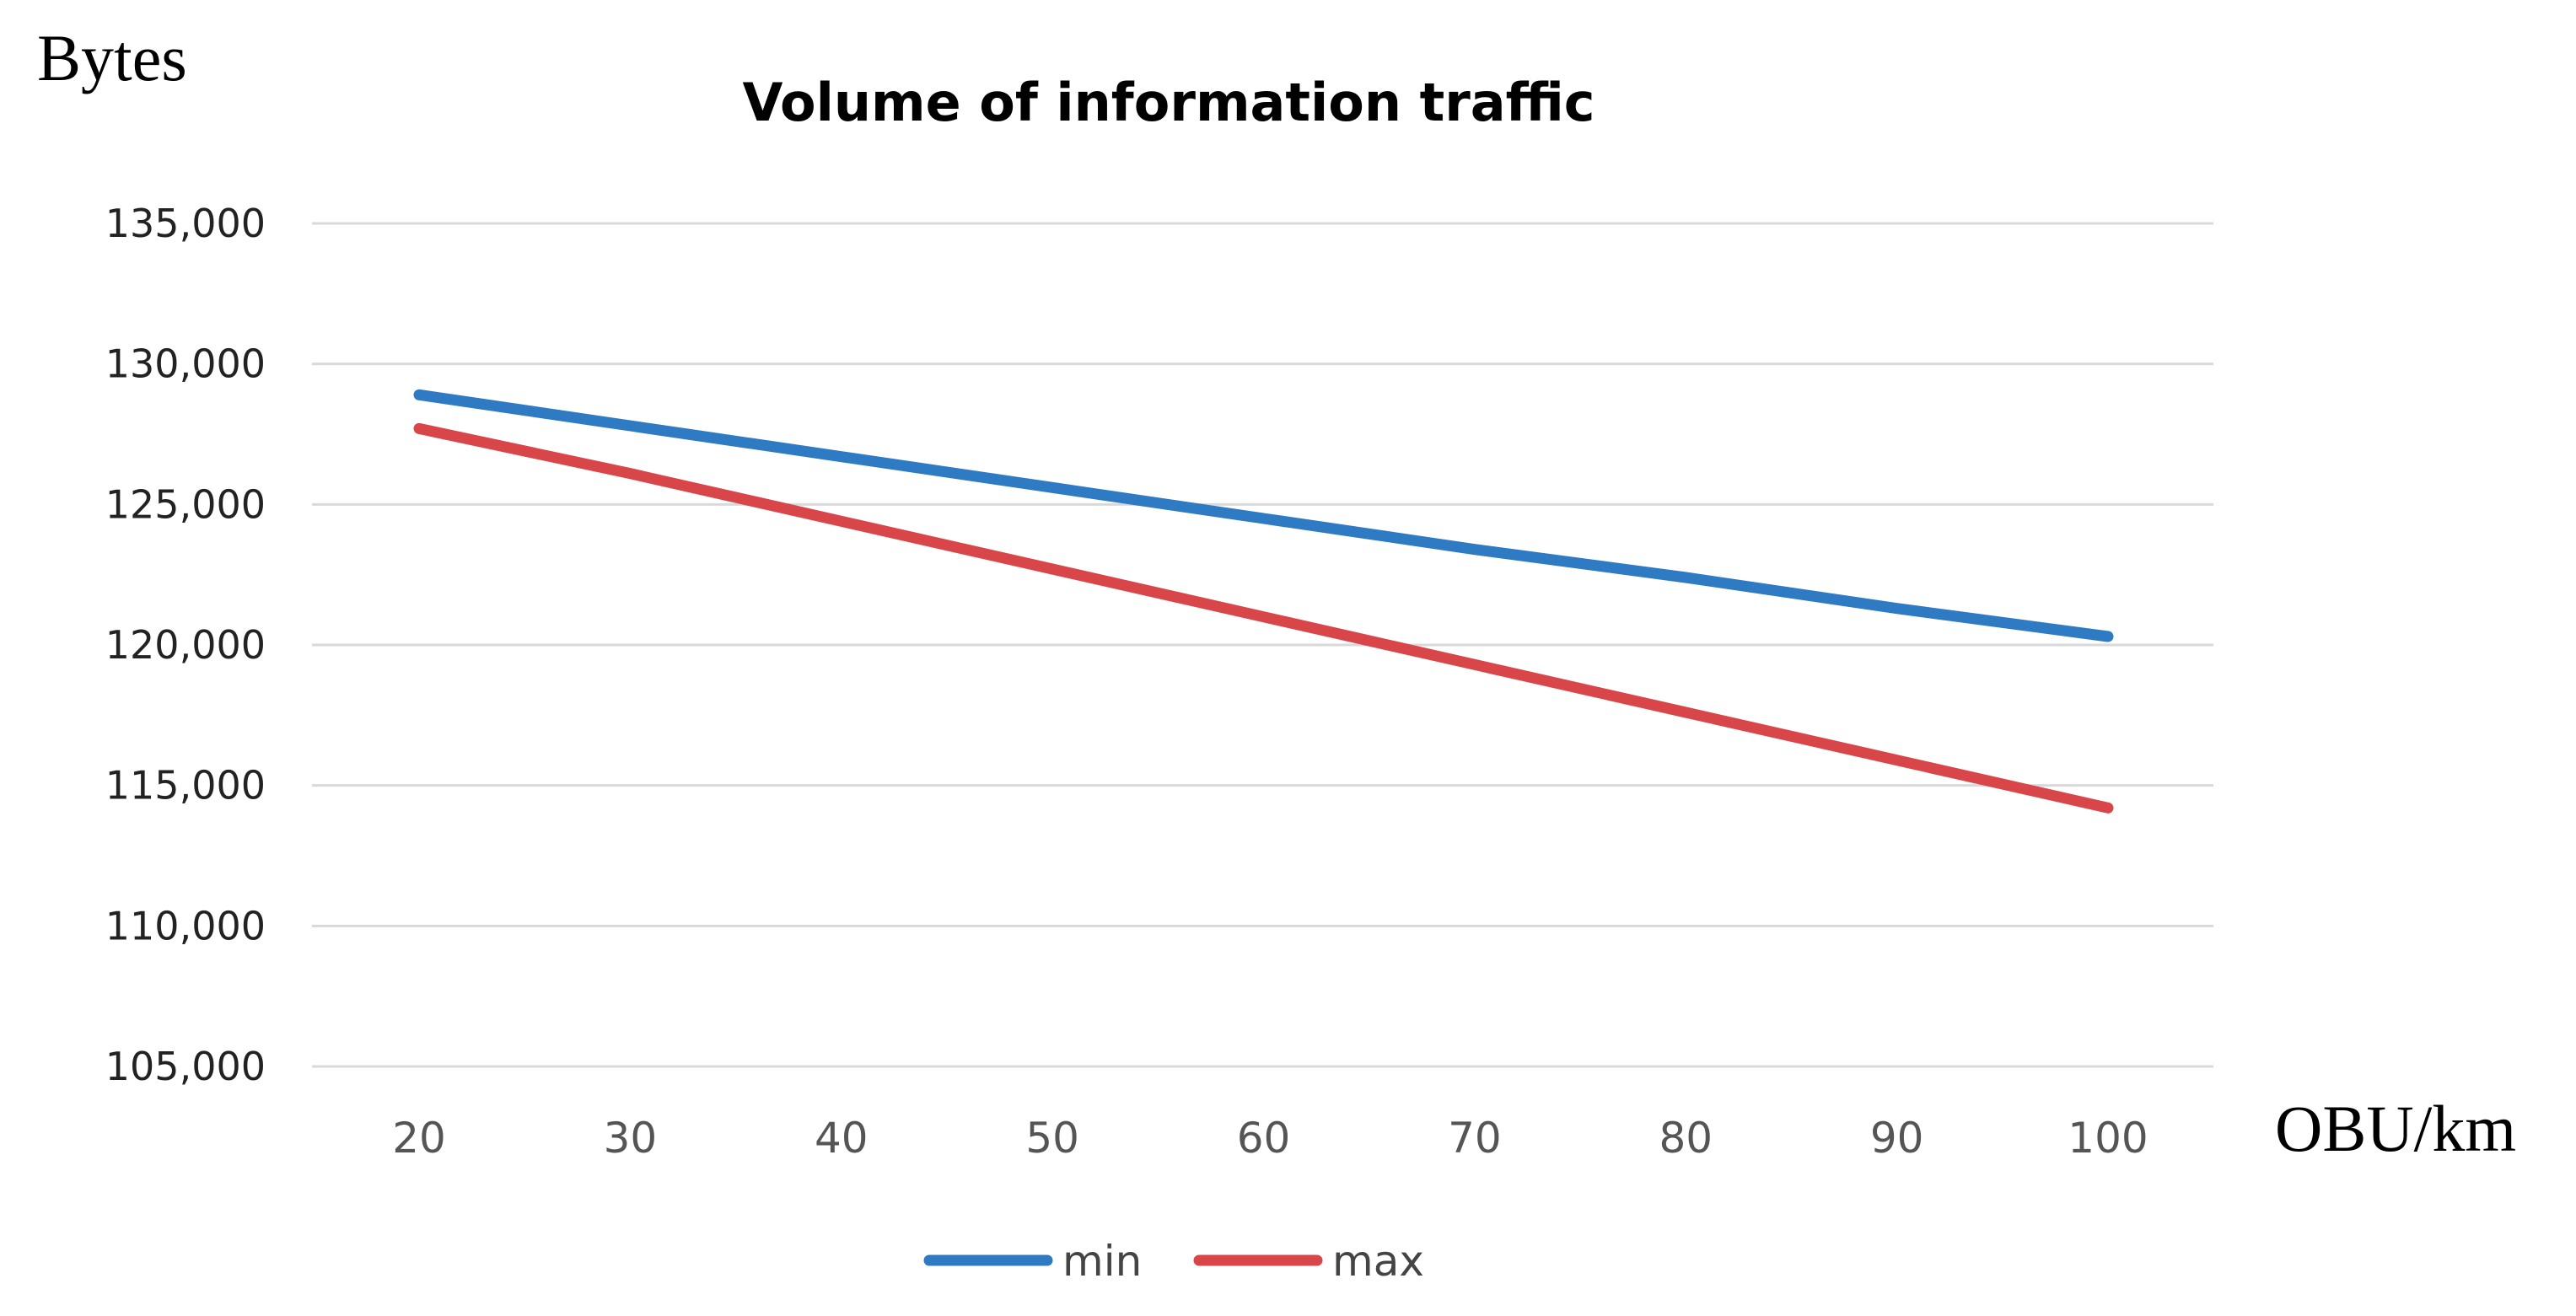 Image resolution: width=2576 pixels, height=1316 pixels. I want to click on x-tick-label: 80, so click(1686, 1138).